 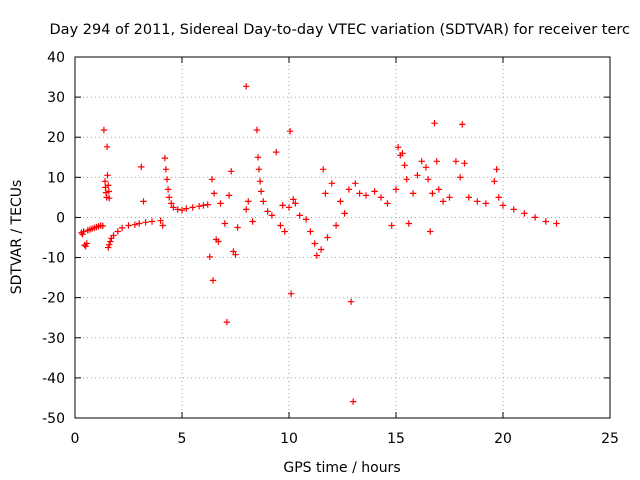 I want to click on y-tick-label: 30, so click(x=56, y=98).